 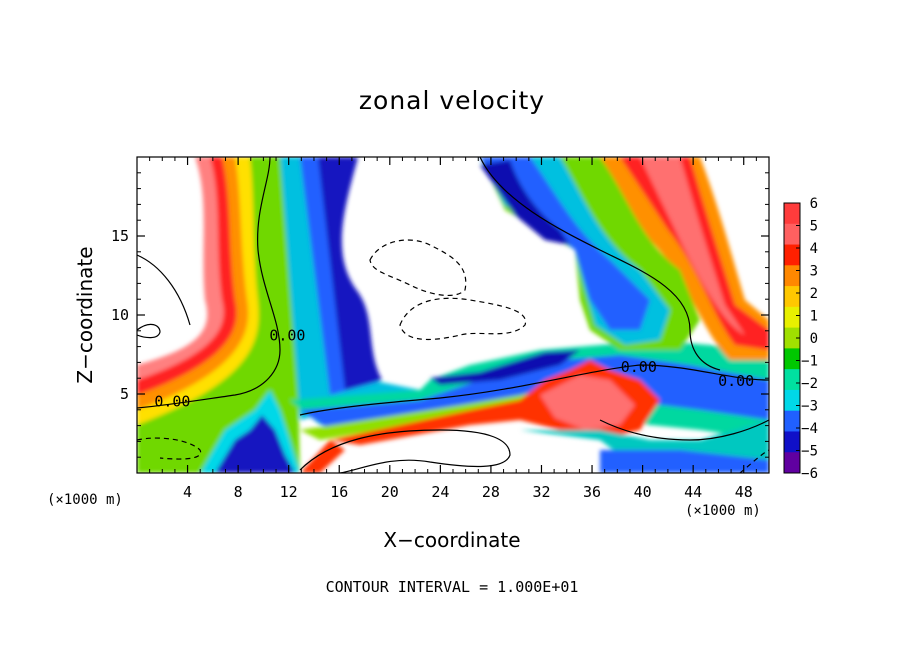 What do you see at coordinates (814, 317) in the screenshot?
I see `colorbar-label-5: 1` at bounding box center [814, 317].